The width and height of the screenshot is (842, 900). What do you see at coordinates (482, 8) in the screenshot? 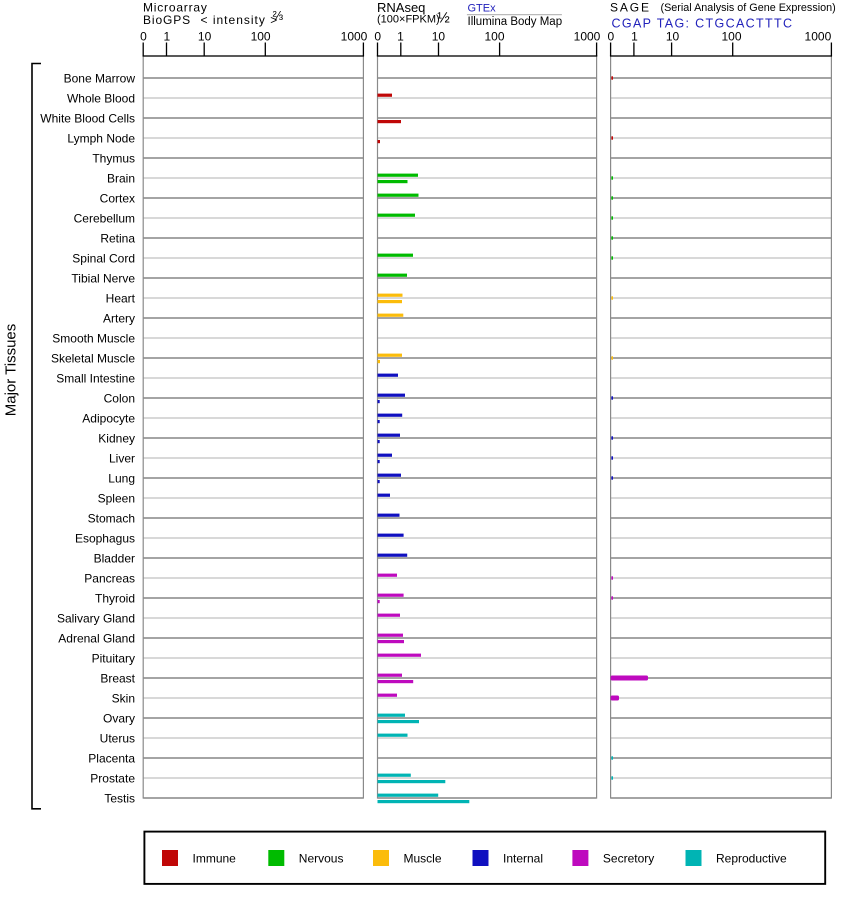
I see `svg-text: GTEx` at bounding box center [482, 8].